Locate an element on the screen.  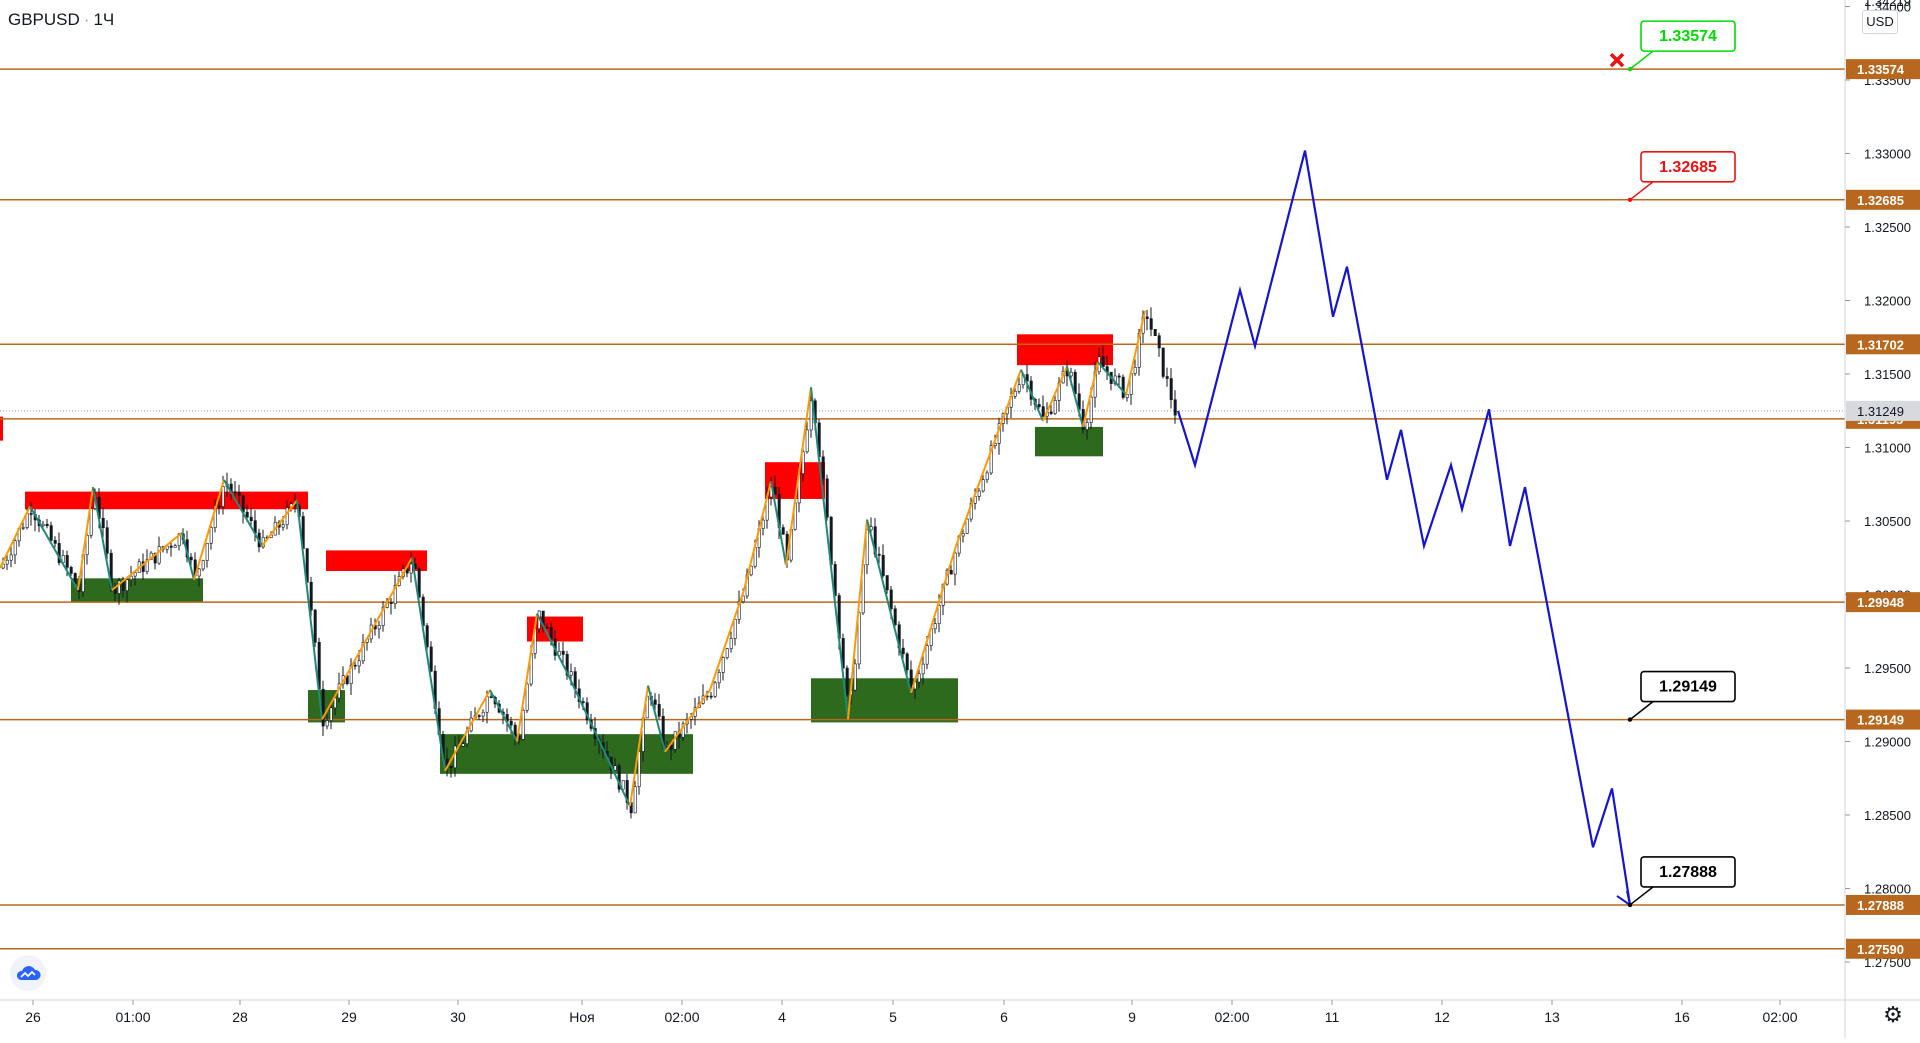
cloud-glyph is located at coordinates (28, 973).